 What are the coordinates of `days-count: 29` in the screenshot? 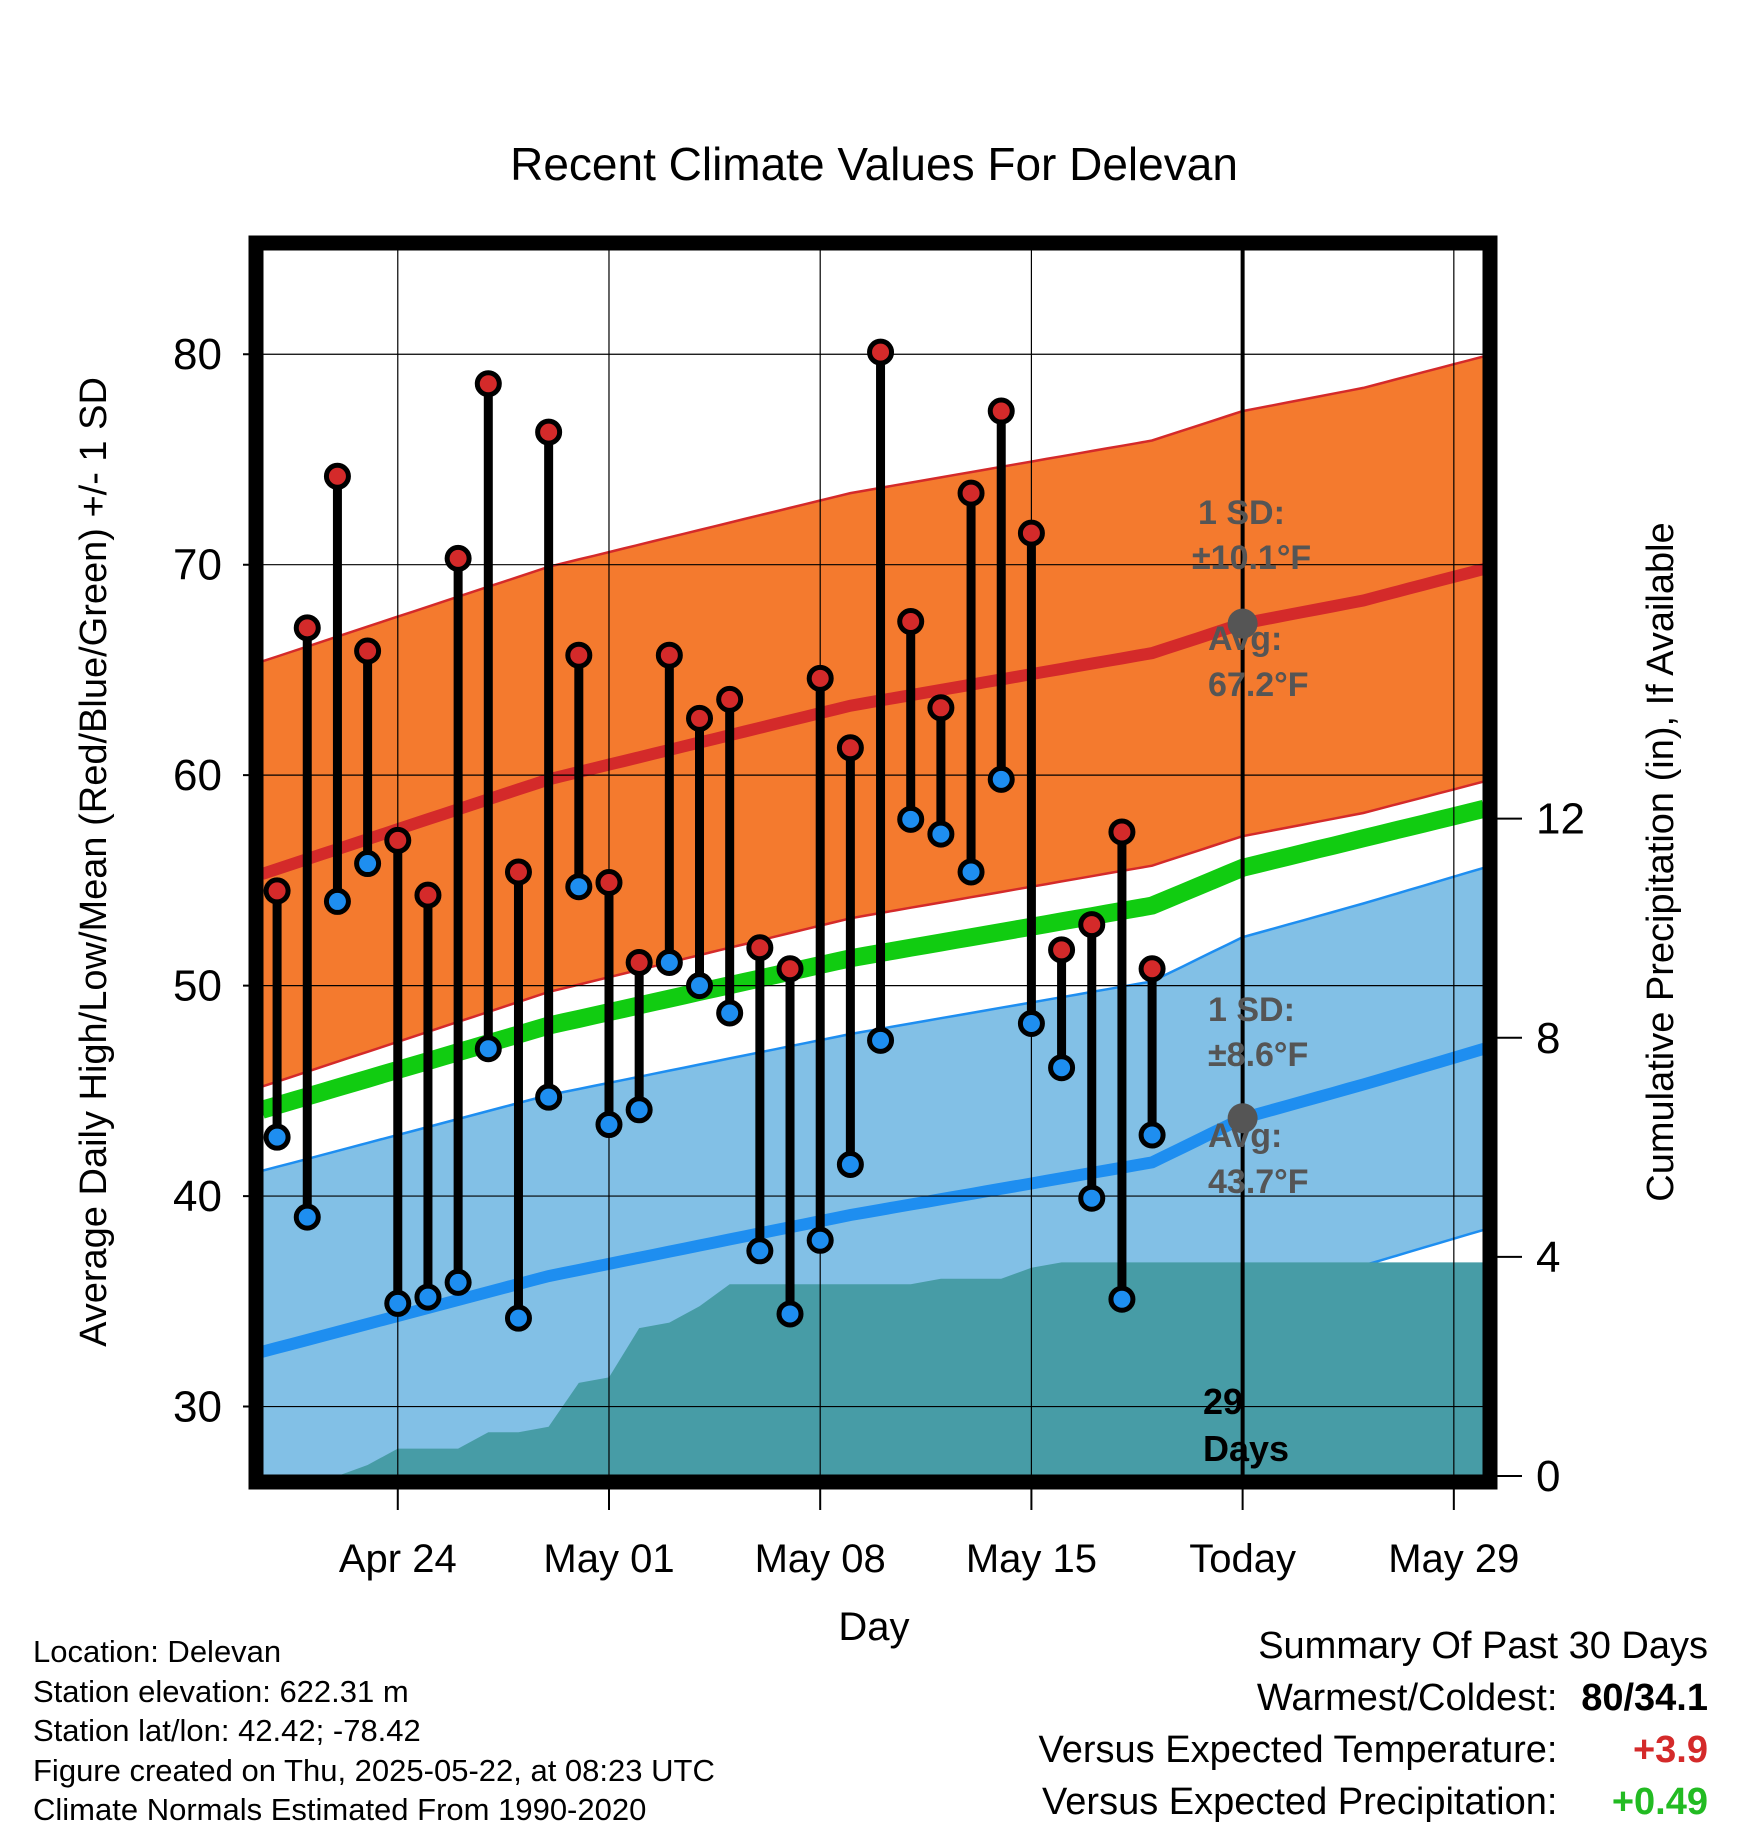 It's located at (1223, 1401).